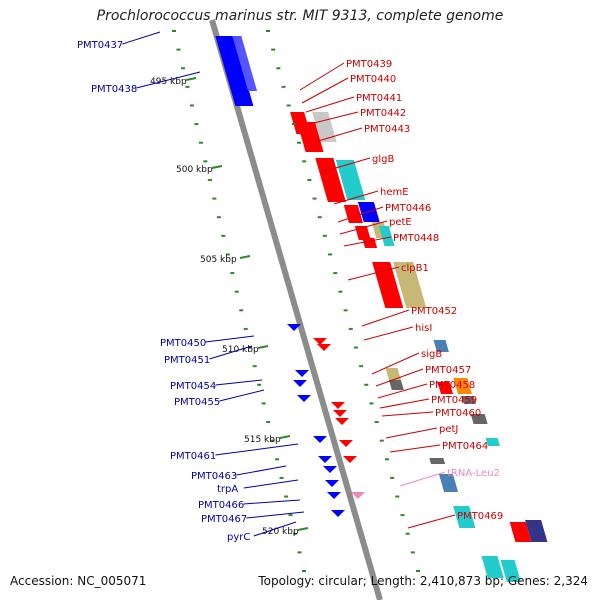 The height and width of the screenshot is (600, 600). Describe the element at coordinates (465, 446) in the screenshot. I see `gene-label-forward: PMT0464` at that location.